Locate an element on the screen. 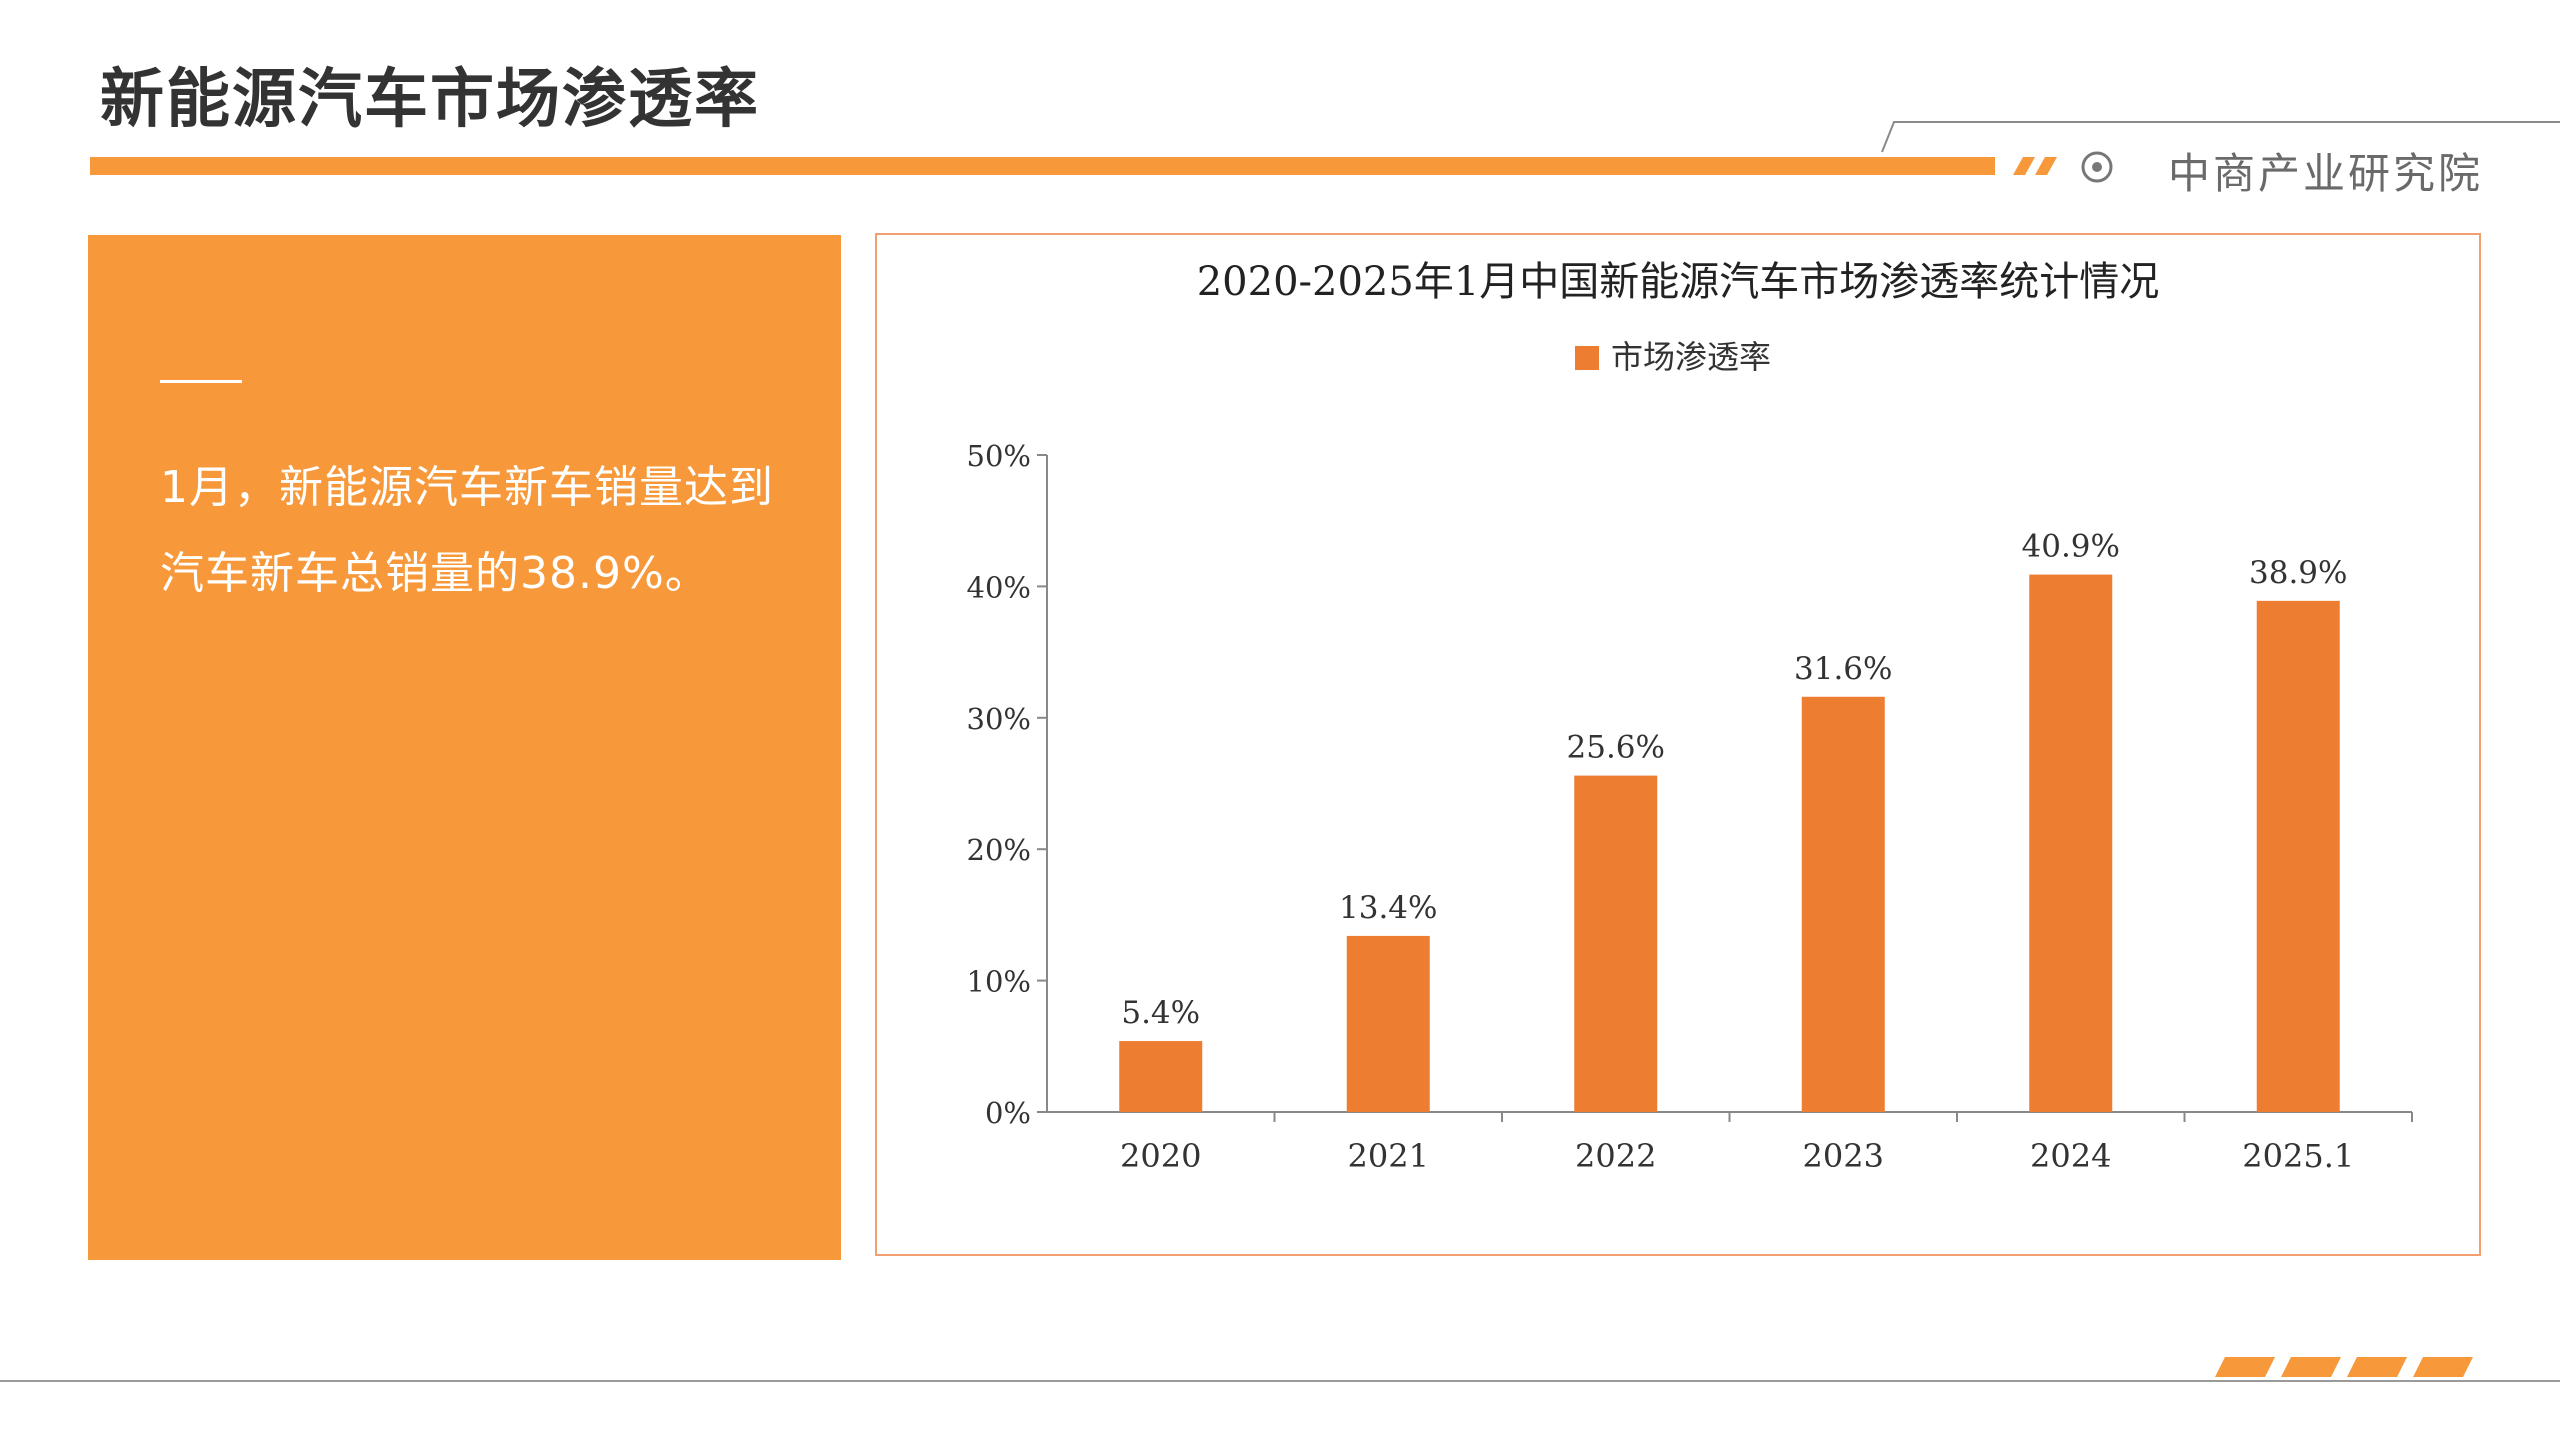 The image size is (2560, 1440). target-icon is located at coordinates (2097, 167).